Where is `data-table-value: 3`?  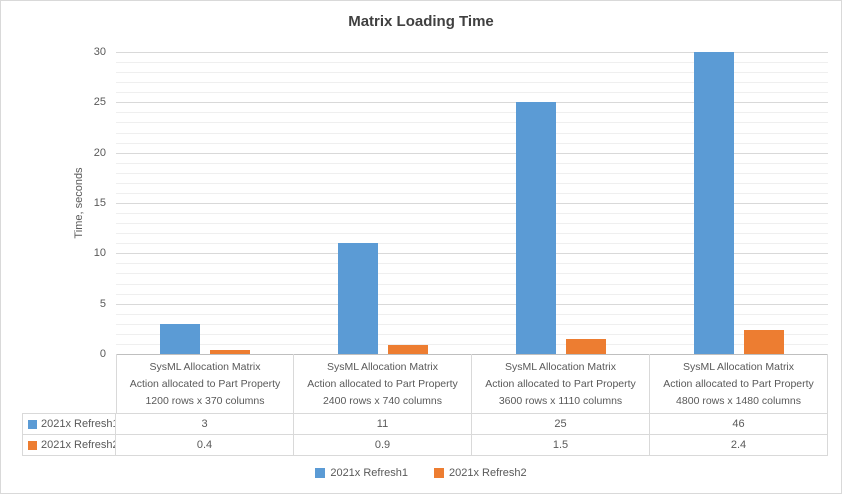
data-table-value: 3 is located at coordinates (205, 424).